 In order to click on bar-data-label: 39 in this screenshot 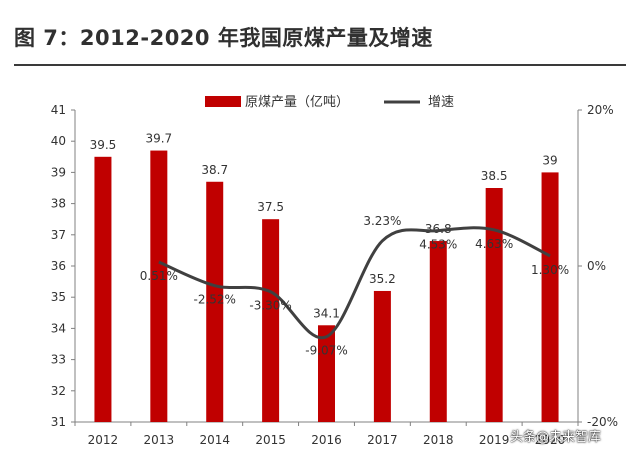, I will do `click(549, 160)`.